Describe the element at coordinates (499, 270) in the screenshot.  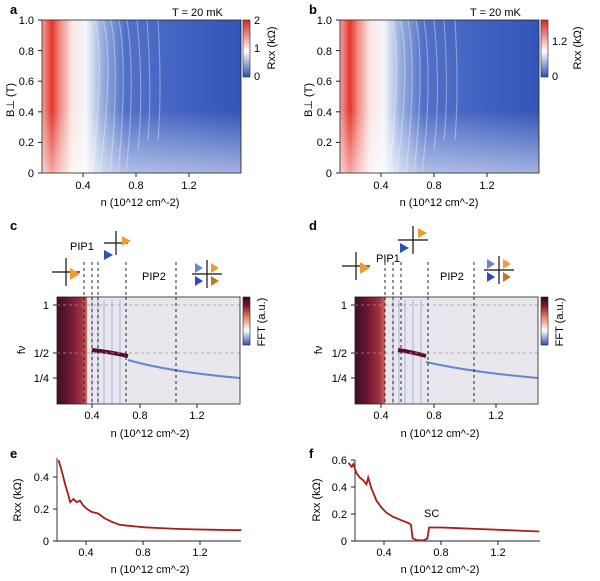
I see `four-triangle-icon` at that location.